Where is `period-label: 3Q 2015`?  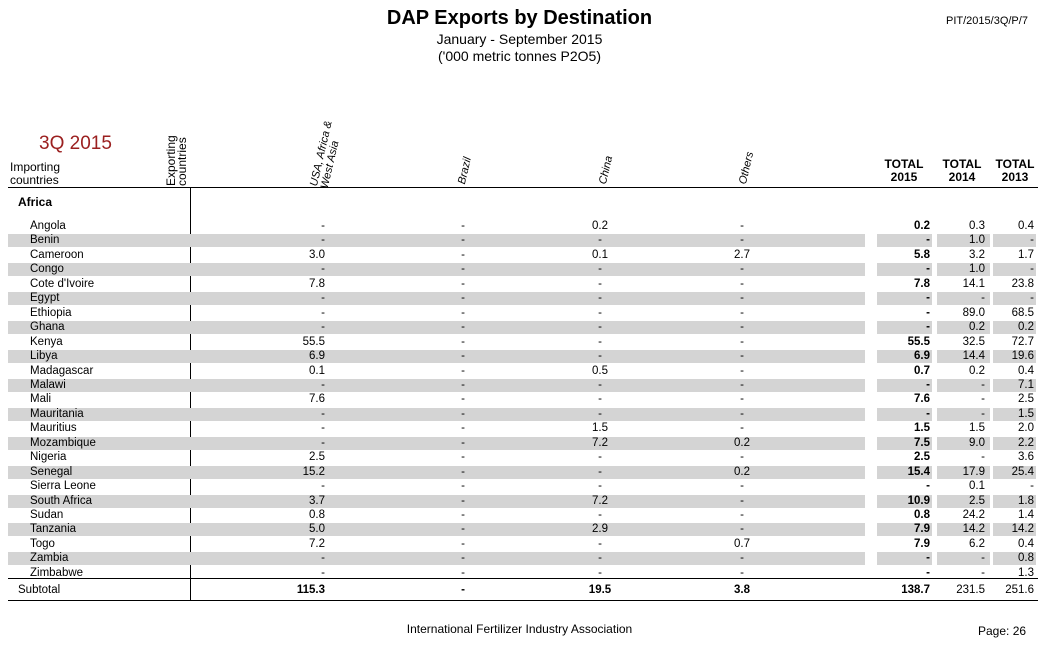 period-label: 3Q 2015 is located at coordinates (75, 143).